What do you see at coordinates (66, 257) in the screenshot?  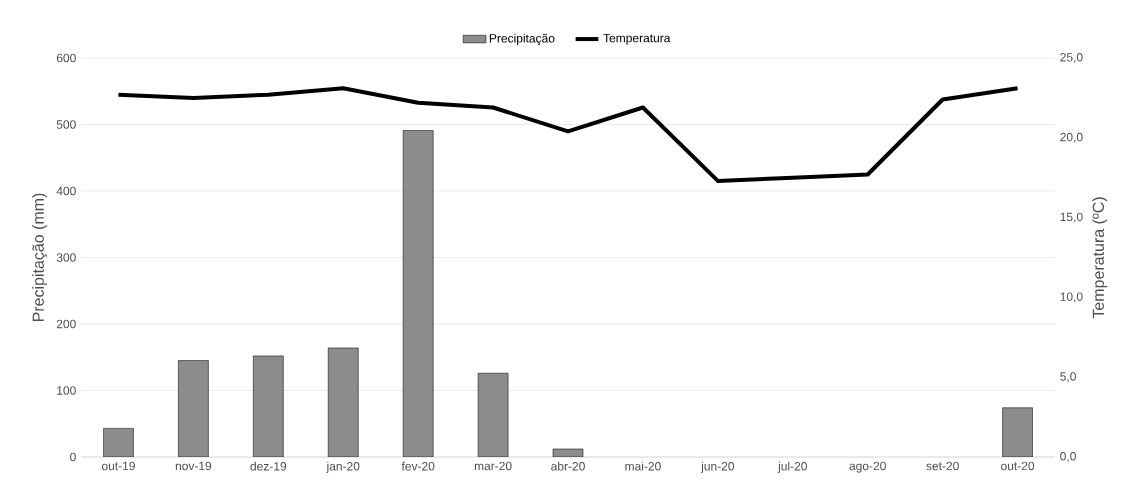 I see `y-tick-label: 300` at bounding box center [66, 257].